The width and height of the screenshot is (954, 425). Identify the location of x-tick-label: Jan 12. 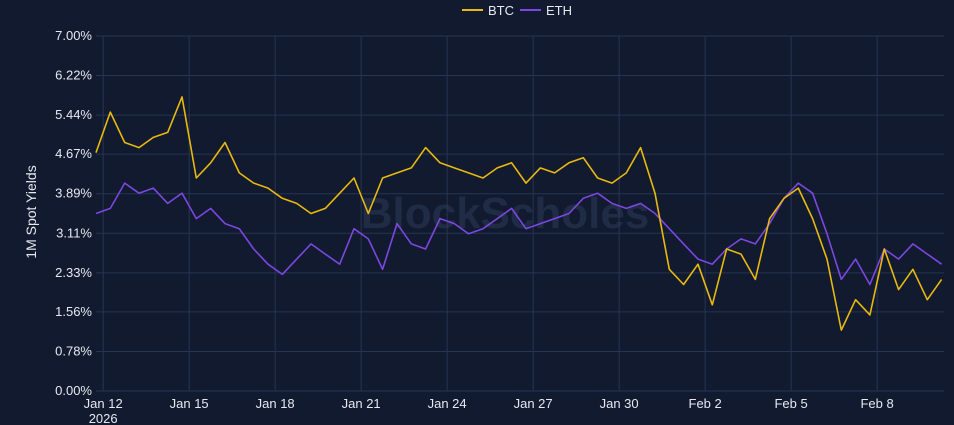
(103, 403).